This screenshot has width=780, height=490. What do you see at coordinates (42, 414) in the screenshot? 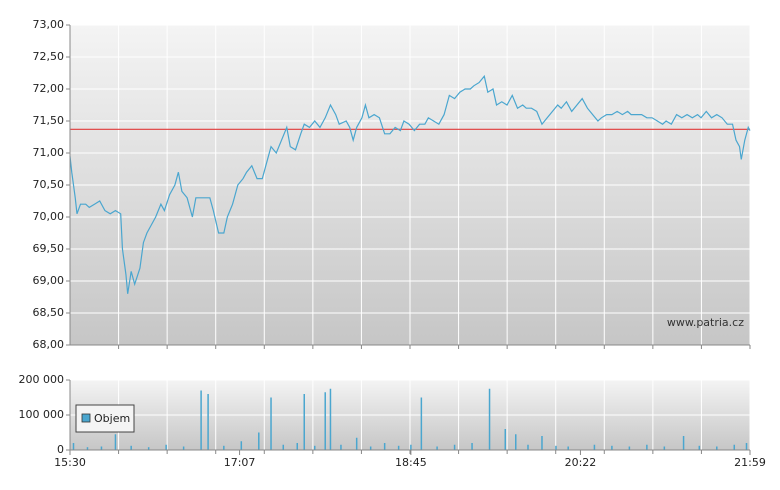
I see `y-tick-label: 100 000` at bounding box center [42, 414].